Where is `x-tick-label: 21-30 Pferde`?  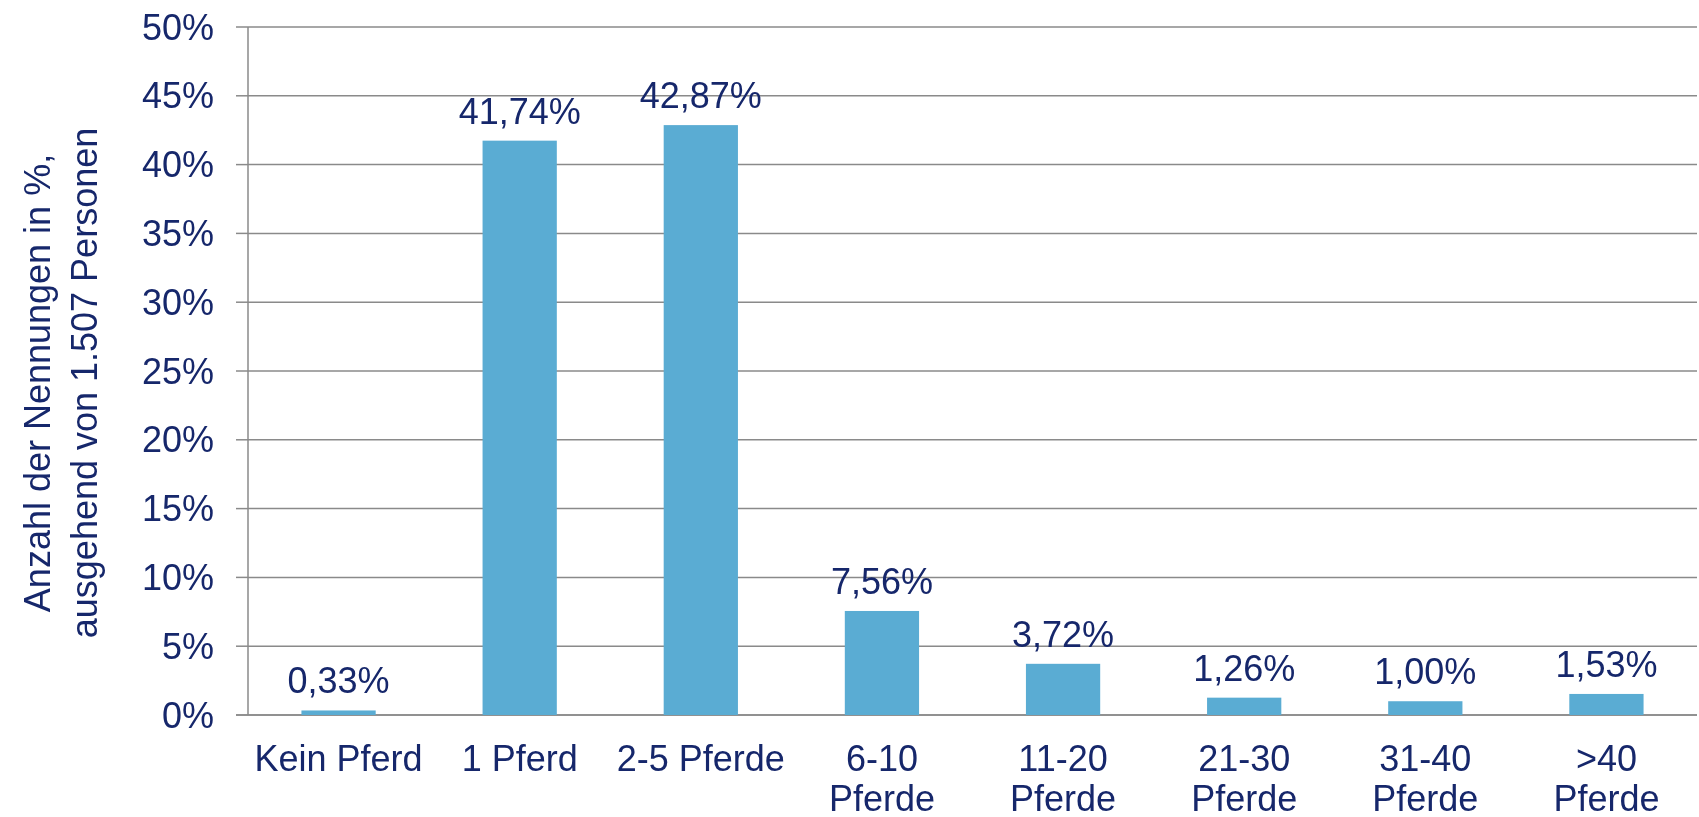 x-tick-label: 21-30 Pferde is located at coordinates (1244, 777).